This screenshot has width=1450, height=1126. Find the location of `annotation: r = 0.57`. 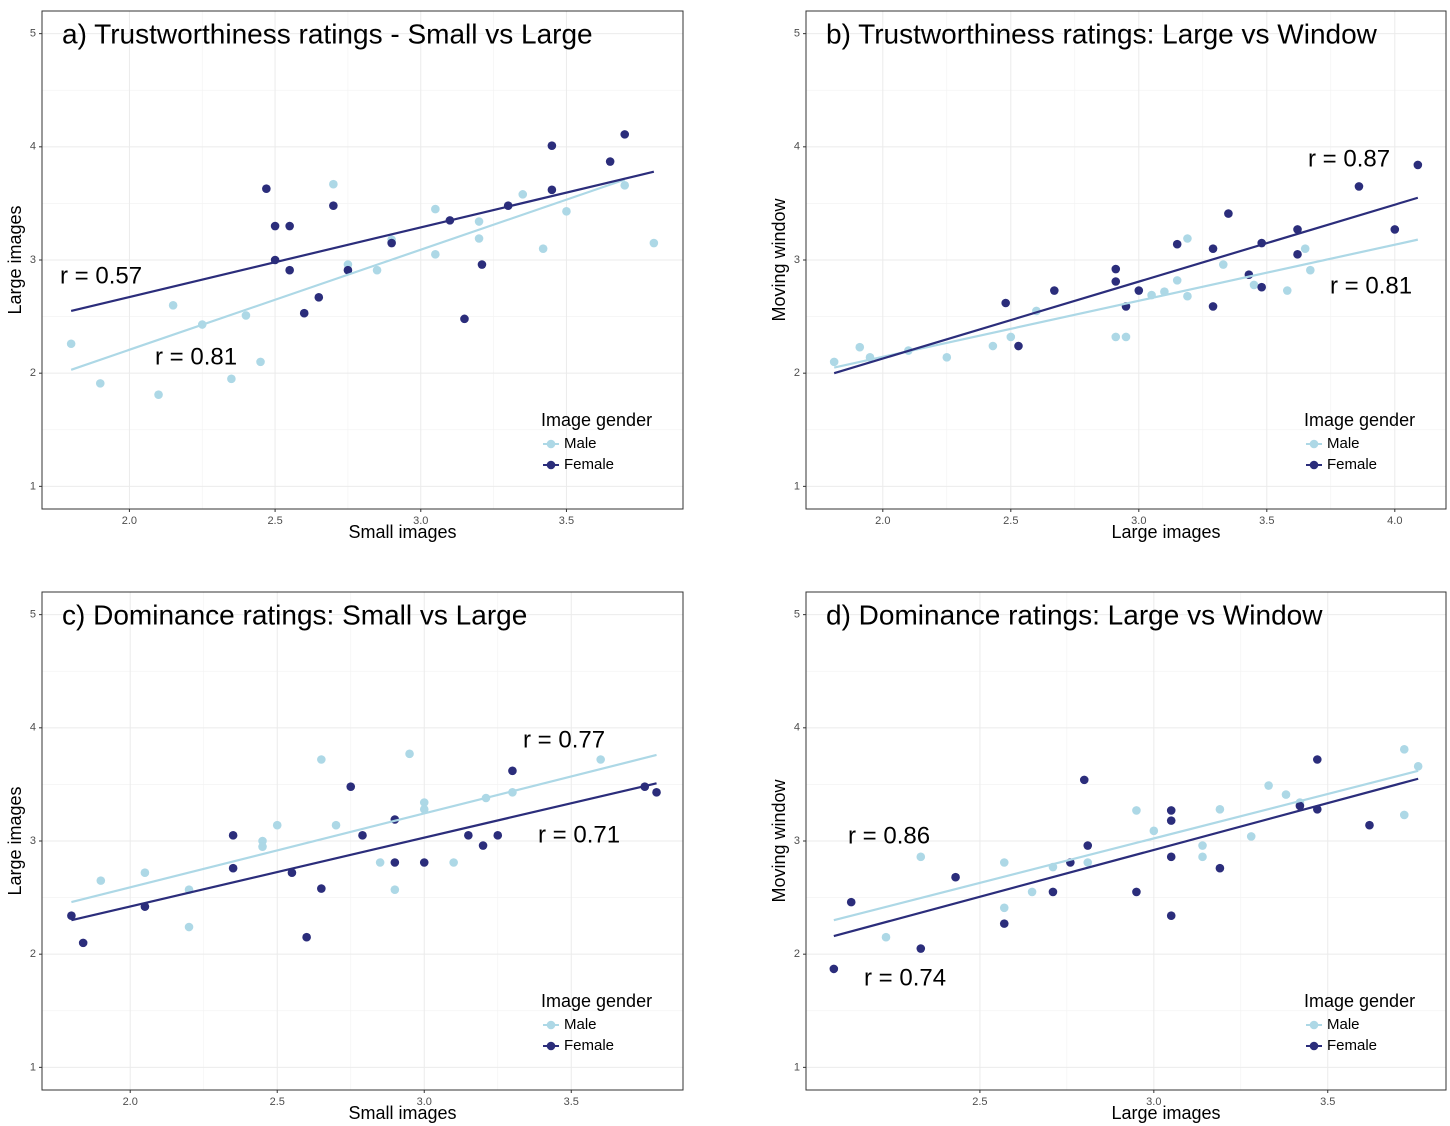

annotation: r = 0.57 is located at coordinates (101, 275).